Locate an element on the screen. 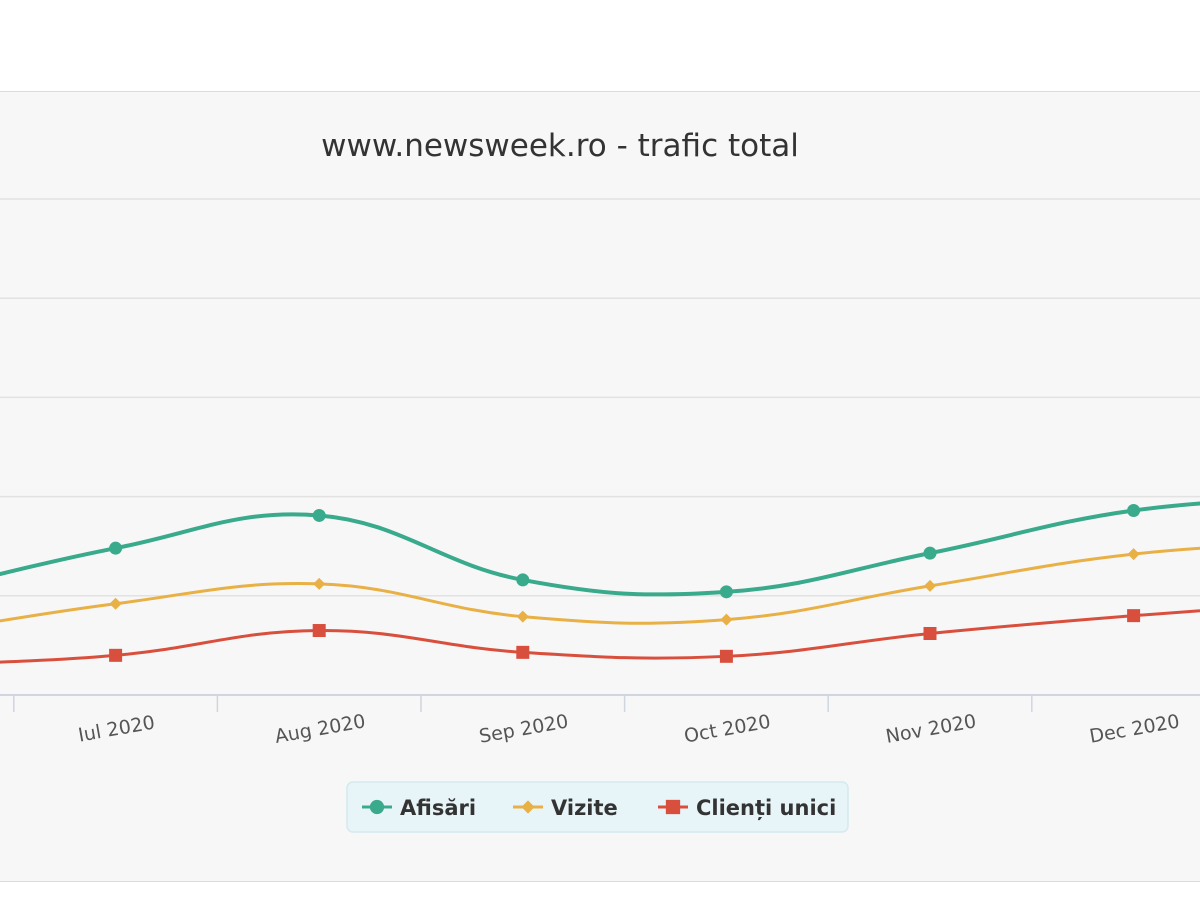  legend: Afisări Vizite Clienți unici is located at coordinates (597, 807).